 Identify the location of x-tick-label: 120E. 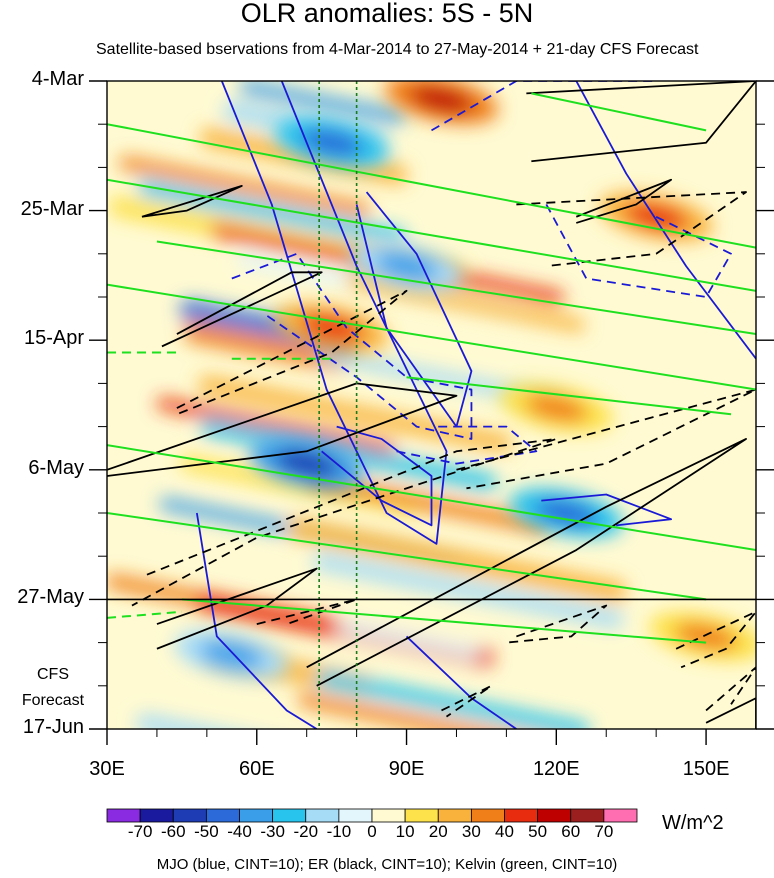
(556, 769).